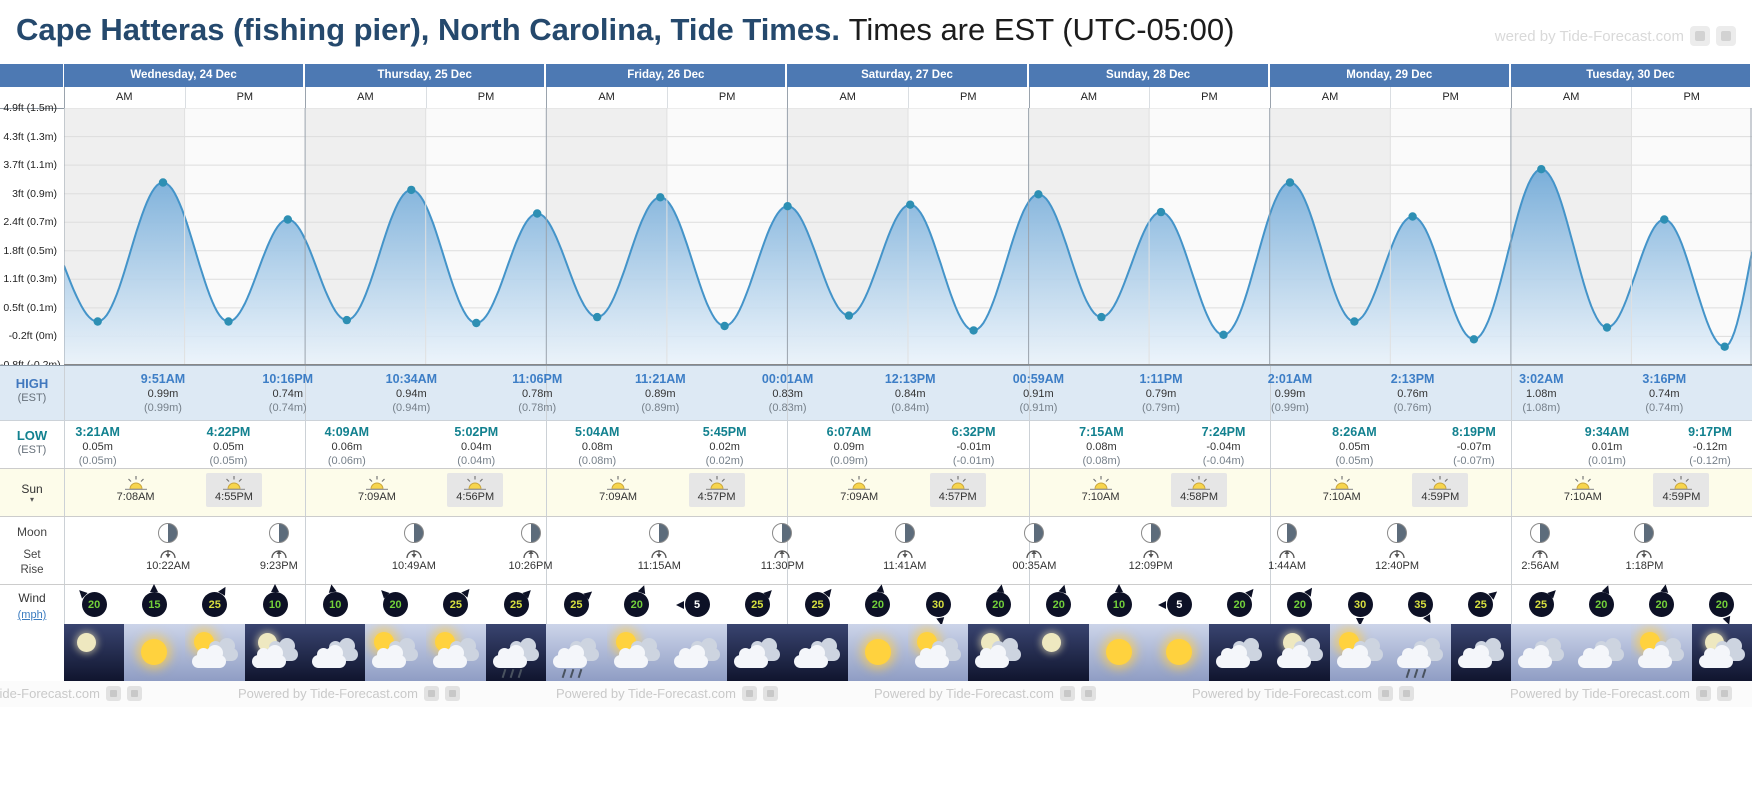 The width and height of the screenshot is (1752, 787). I want to click on day-header: Sunday, 28 Dec, so click(1148, 75).